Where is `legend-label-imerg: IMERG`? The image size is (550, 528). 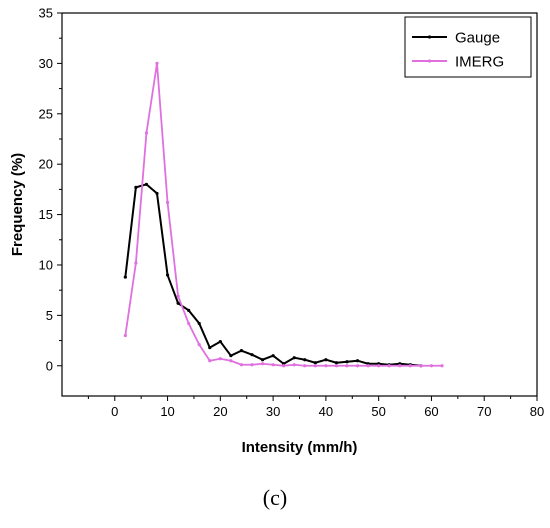
legend-label-imerg: IMERG is located at coordinates (479, 62).